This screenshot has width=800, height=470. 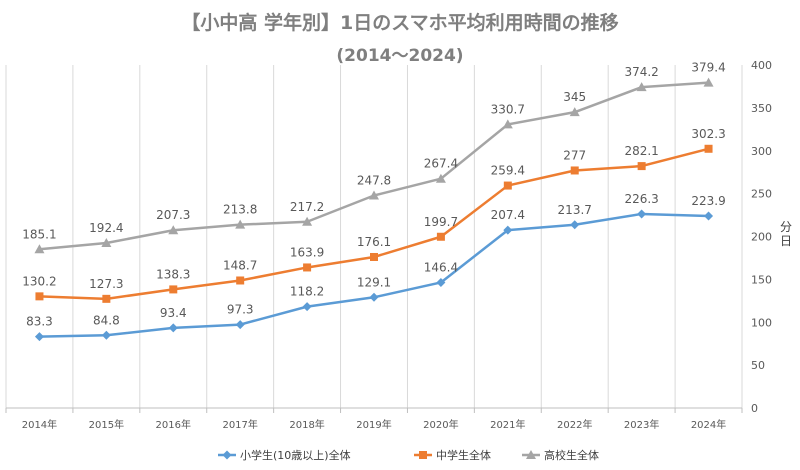 What do you see at coordinates (399, 22) in the screenshot?
I see `chart-title: 【小中高 学年別】1日のスマホ平均利用時間の推移` at bounding box center [399, 22].